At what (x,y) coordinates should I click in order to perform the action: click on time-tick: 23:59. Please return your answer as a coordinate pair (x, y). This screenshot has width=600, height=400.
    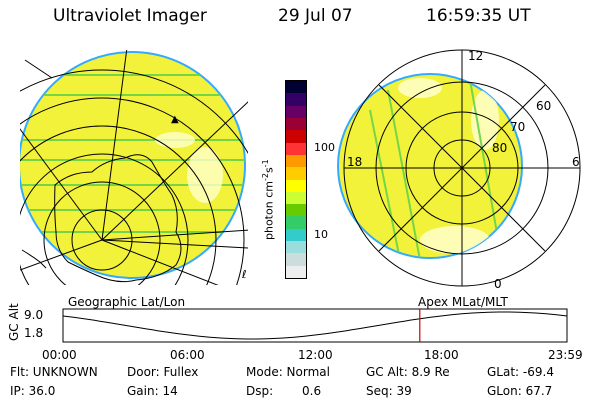
    Looking at the image, I should click on (565, 355).